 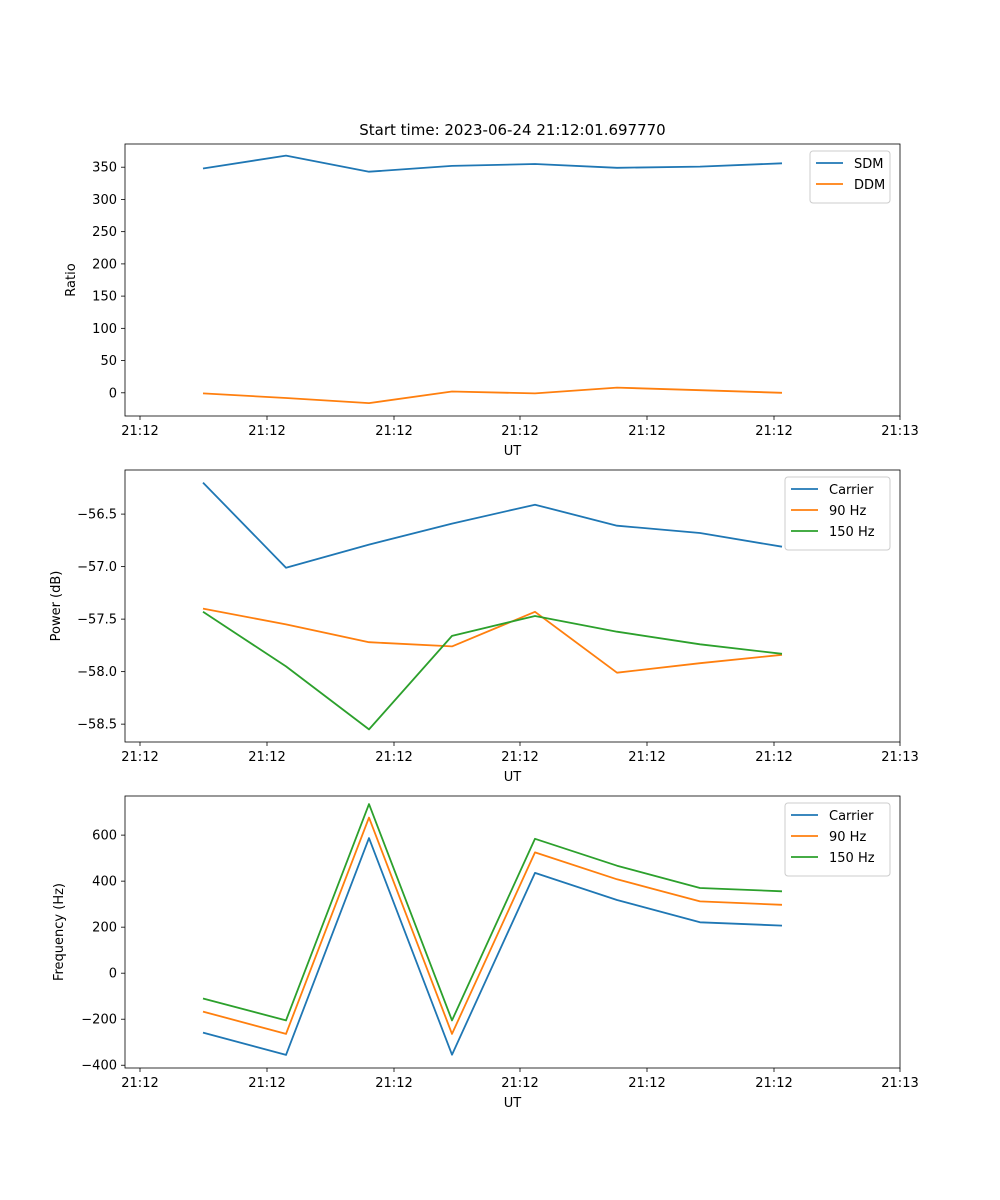 What do you see at coordinates (104, 168) in the screenshot?
I see `y-tick-label: 350` at bounding box center [104, 168].